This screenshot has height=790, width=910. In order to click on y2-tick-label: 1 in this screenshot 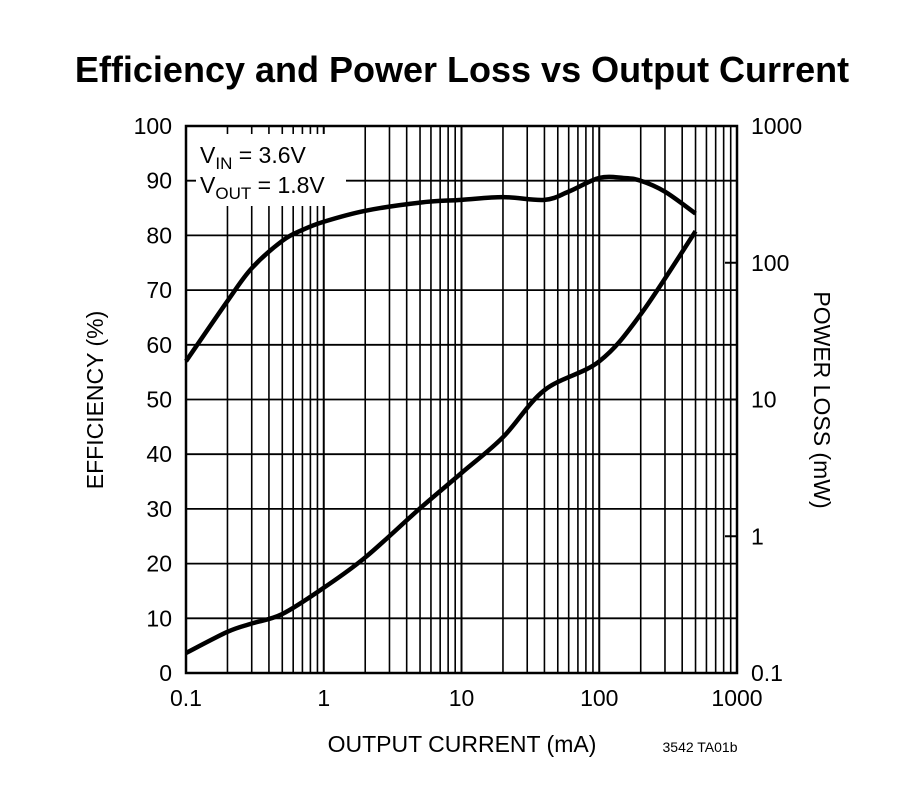, I will do `click(757, 536)`.